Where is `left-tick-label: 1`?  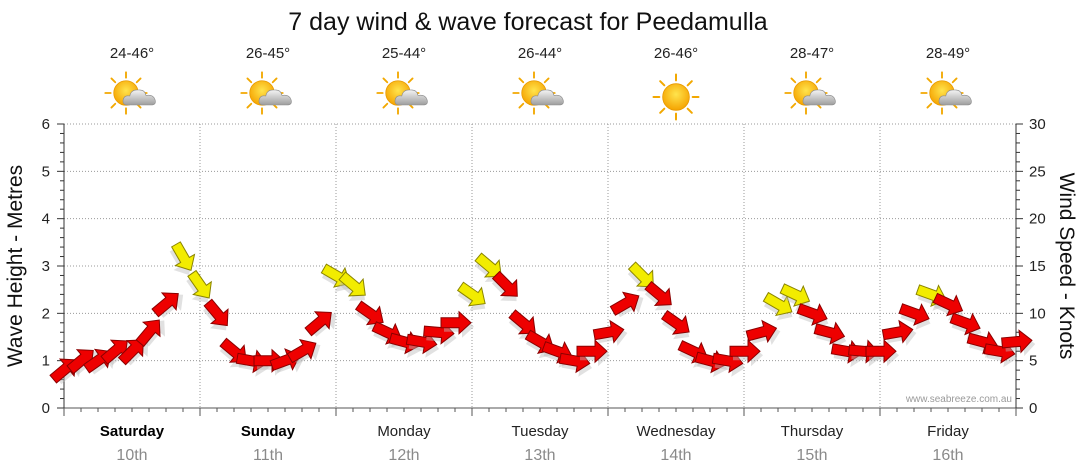 left-tick-label: 1 is located at coordinates (46, 361).